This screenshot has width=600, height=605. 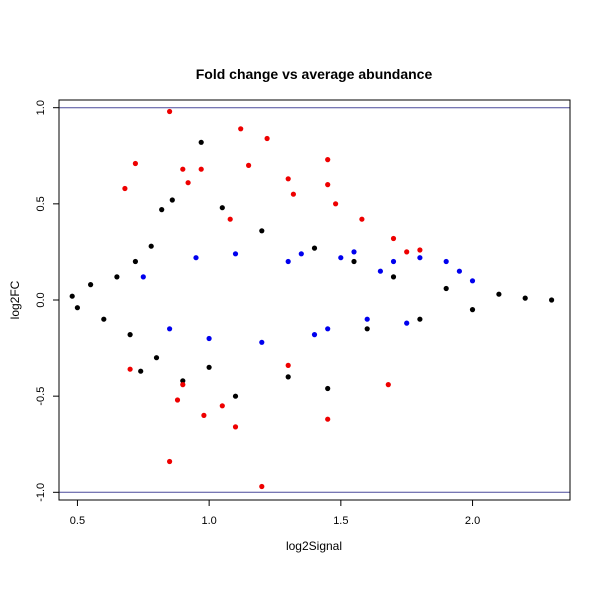 What do you see at coordinates (275, 513) in the screenshot?
I see `x-axis: 0.5 1.0 1.5 2.0` at bounding box center [275, 513].